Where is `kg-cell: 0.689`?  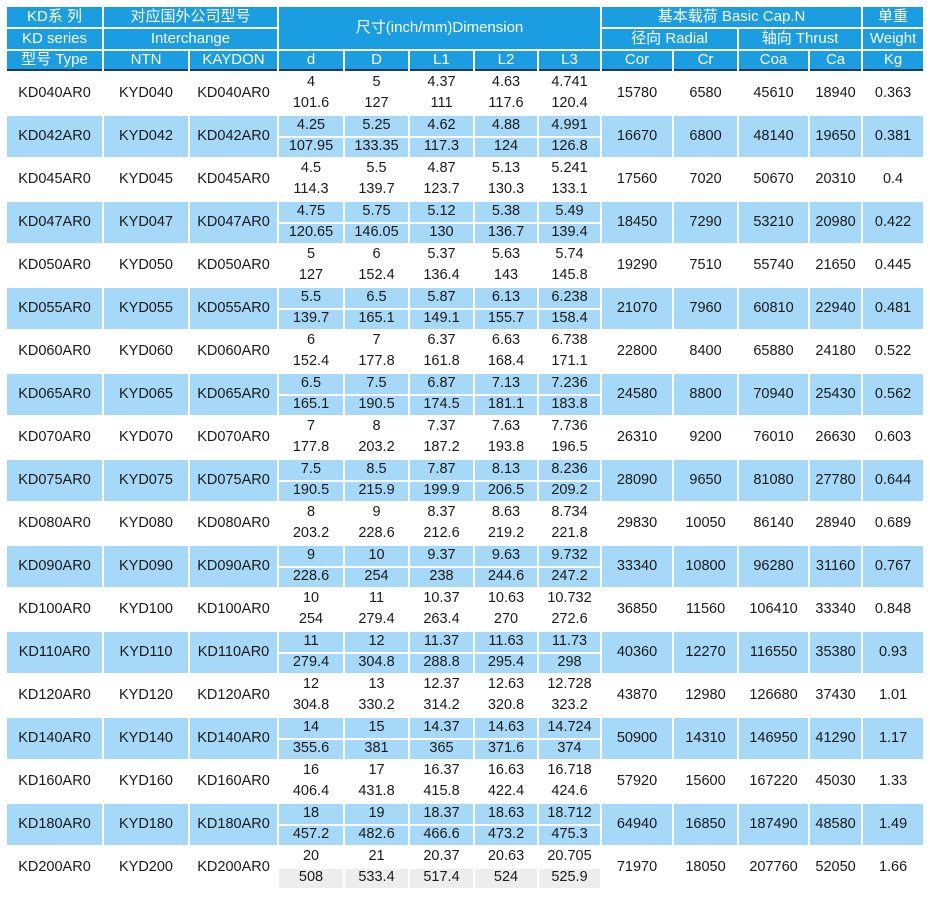 kg-cell: 0.689 is located at coordinates (893, 523).